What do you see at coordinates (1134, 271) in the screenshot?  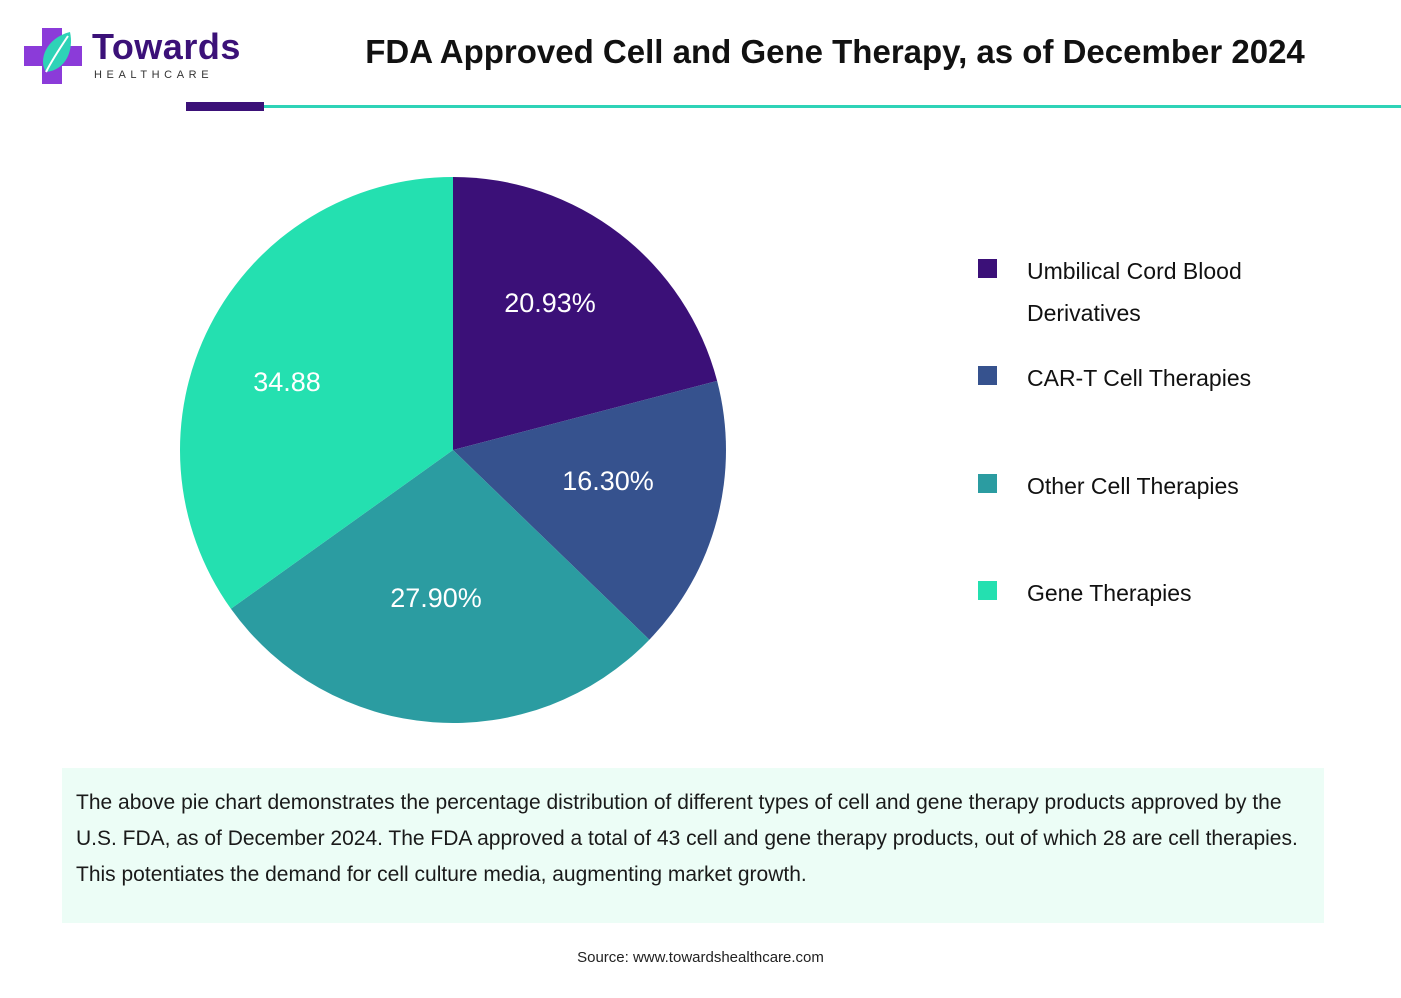 I see `legend-label-line: Umbilical Cord Blood` at bounding box center [1134, 271].